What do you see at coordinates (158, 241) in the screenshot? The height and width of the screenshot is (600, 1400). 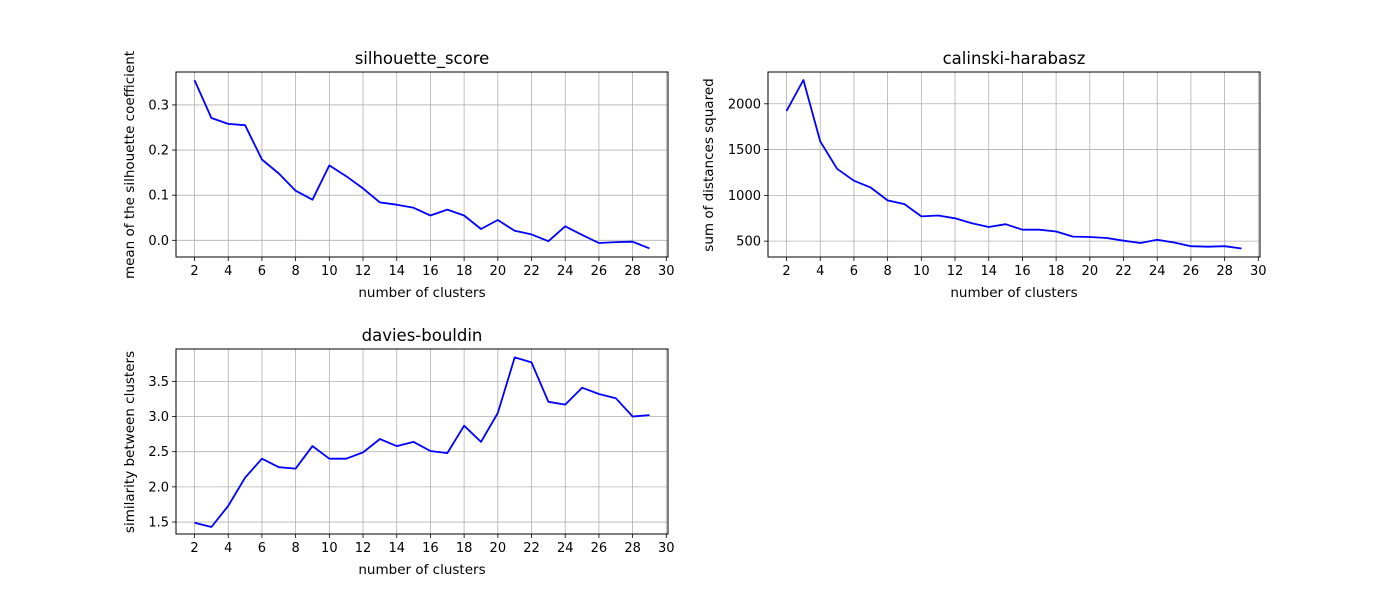 I see `y-tick-label: 0.0` at bounding box center [158, 241].